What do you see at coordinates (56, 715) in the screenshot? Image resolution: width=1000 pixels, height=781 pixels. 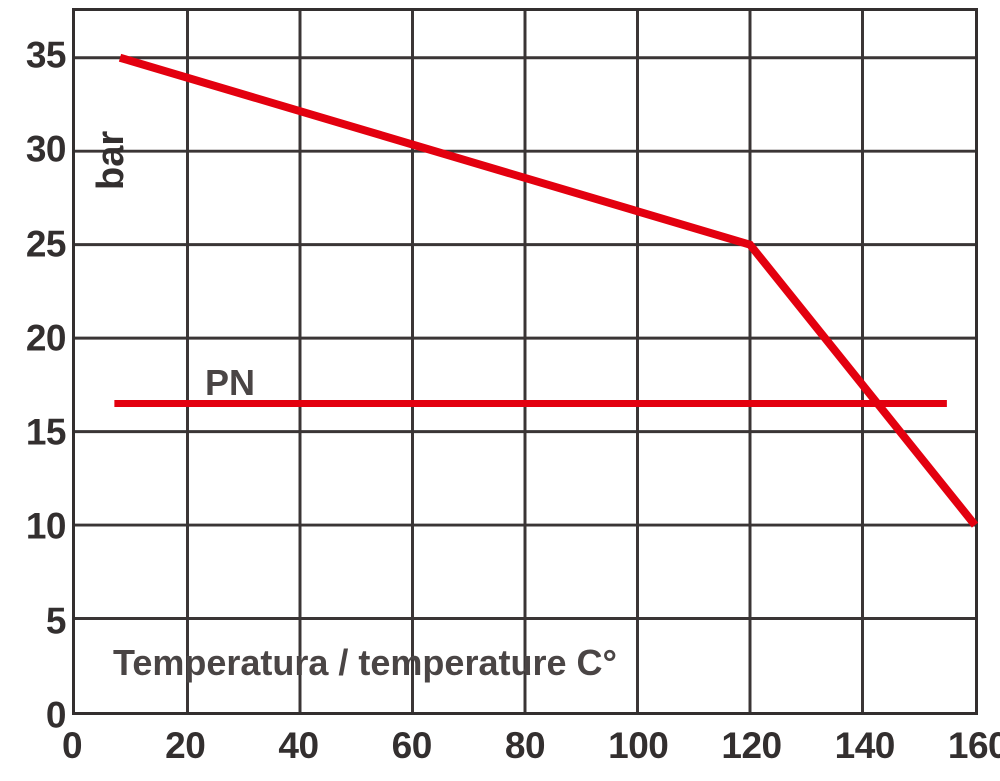 I see `y-tick-label: 0` at bounding box center [56, 715].